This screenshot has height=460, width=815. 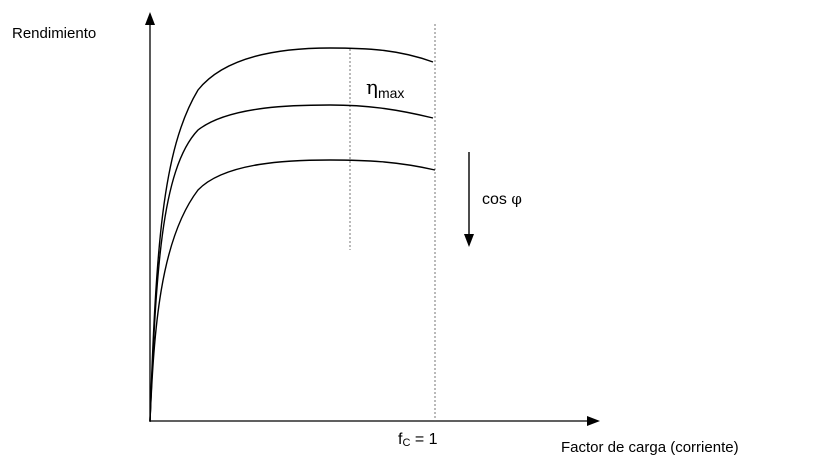 I want to click on cos-phi-label: cos φ, so click(x=502, y=199).